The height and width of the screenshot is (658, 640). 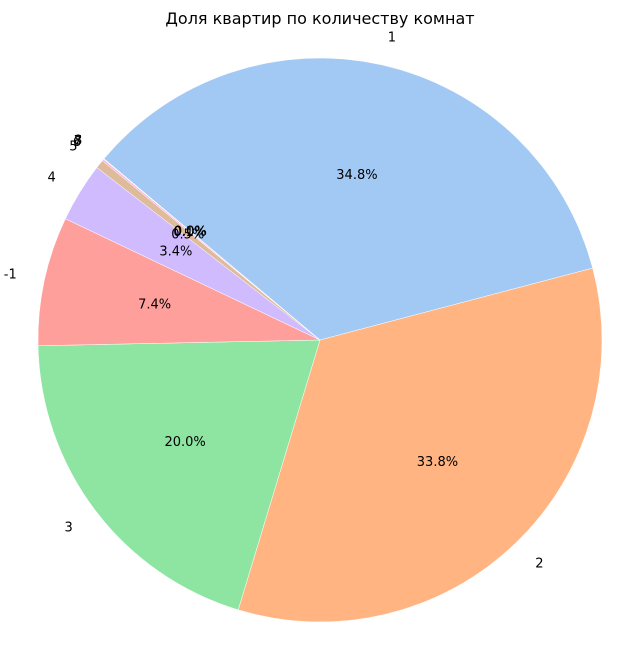 What do you see at coordinates (10, 275) in the screenshot?
I see `category-label--1: -1` at bounding box center [10, 275].